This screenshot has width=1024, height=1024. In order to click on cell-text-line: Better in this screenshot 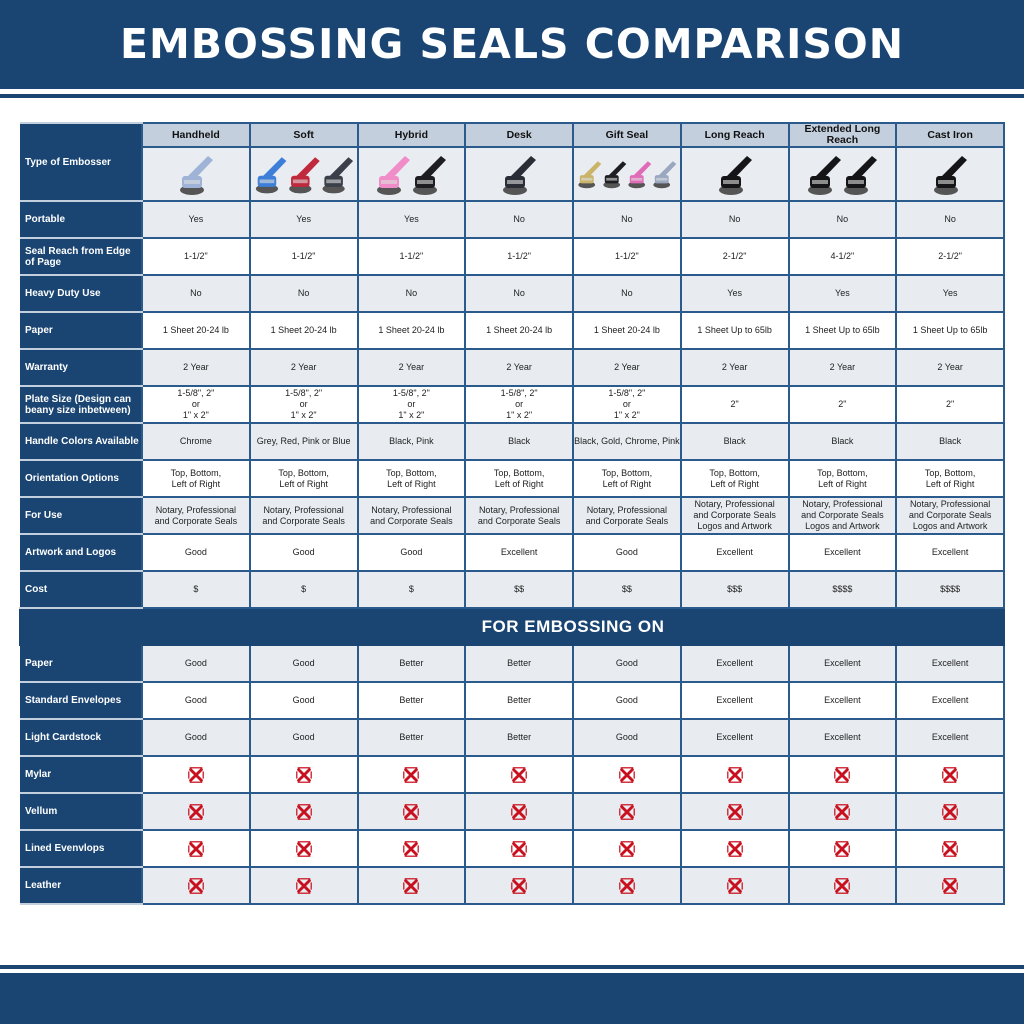, I will do `click(411, 700)`.